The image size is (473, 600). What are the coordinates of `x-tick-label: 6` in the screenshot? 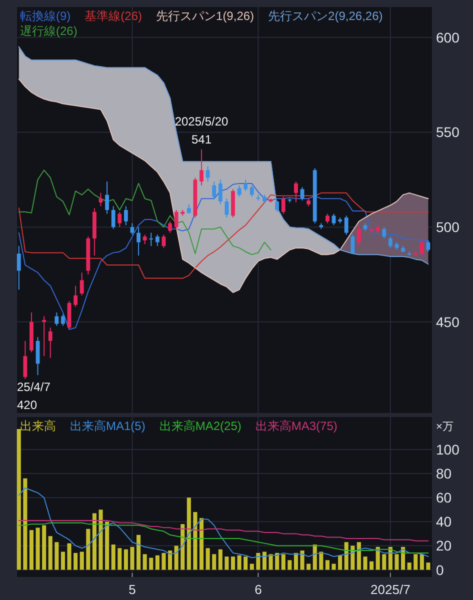 It's located at (258, 589).